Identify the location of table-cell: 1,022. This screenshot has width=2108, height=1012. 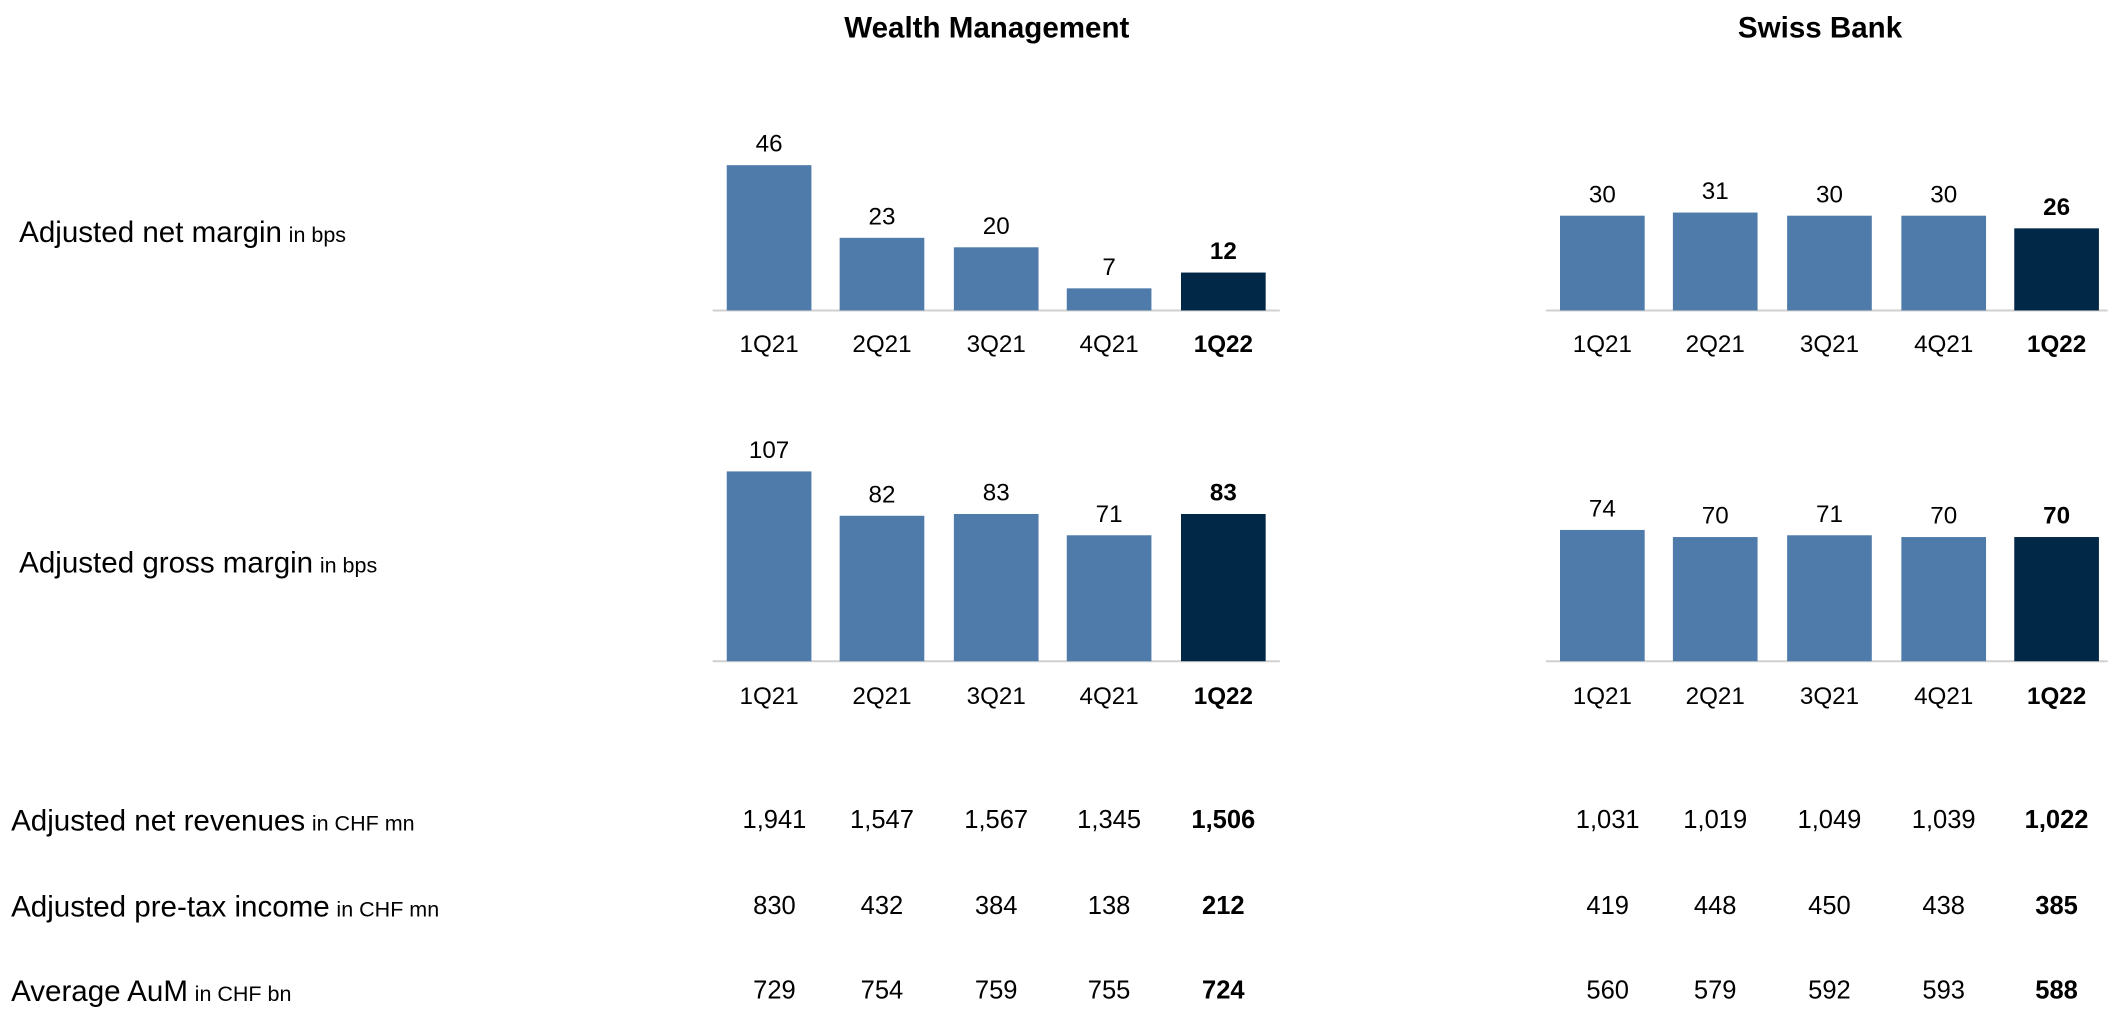
(2057, 820).